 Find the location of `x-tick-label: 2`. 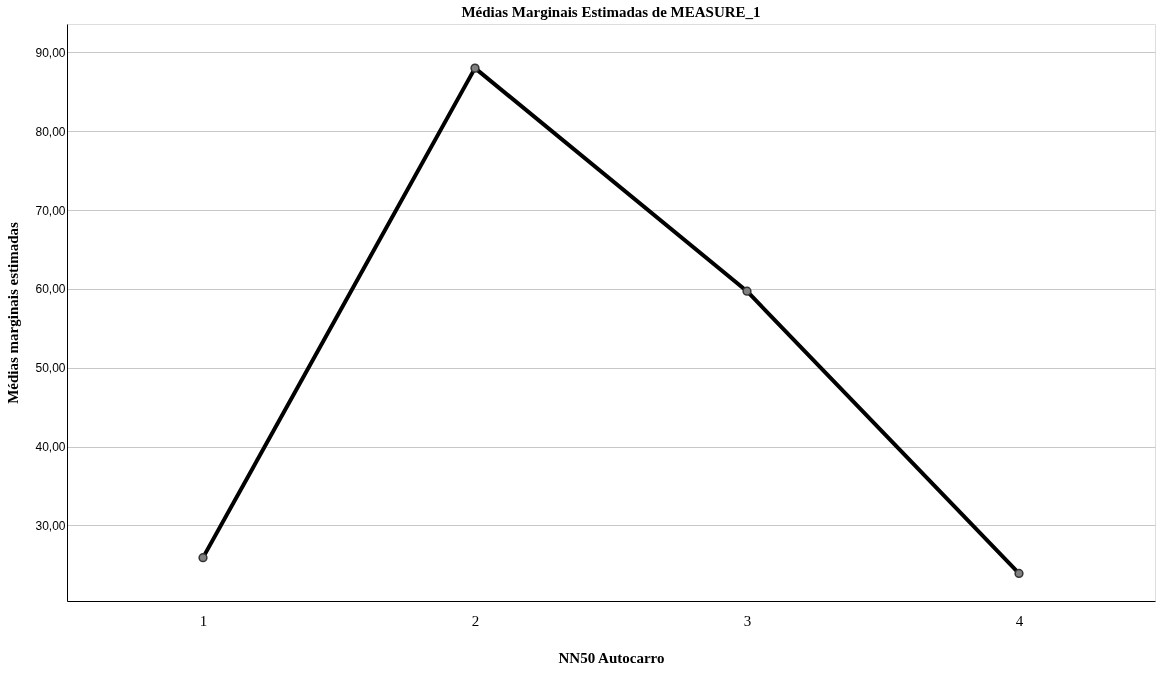

x-tick-label: 2 is located at coordinates (475, 620).